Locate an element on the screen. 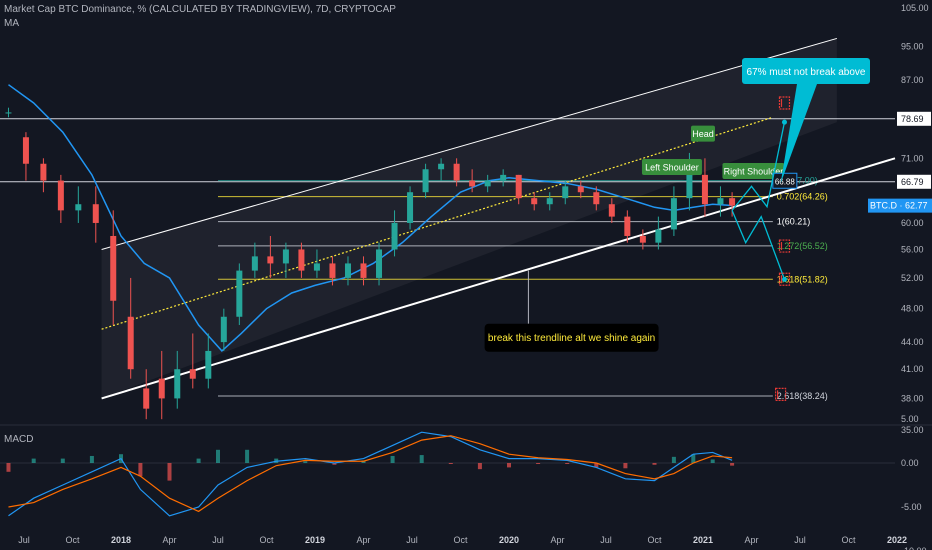 The width and height of the screenshot is (932, 550). price-tag-bg-66.79 is located at coordinates (914, 181).